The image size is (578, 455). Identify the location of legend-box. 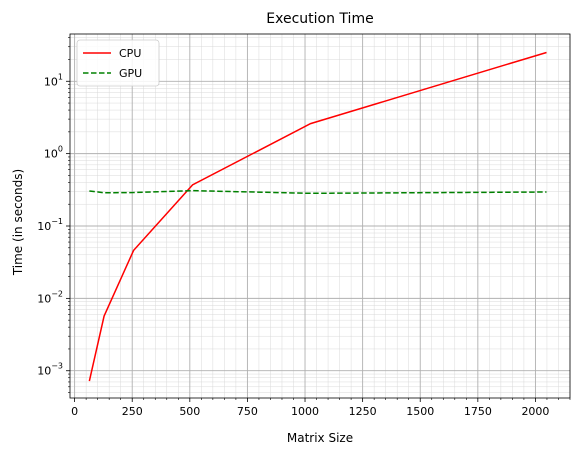
(118, 63).